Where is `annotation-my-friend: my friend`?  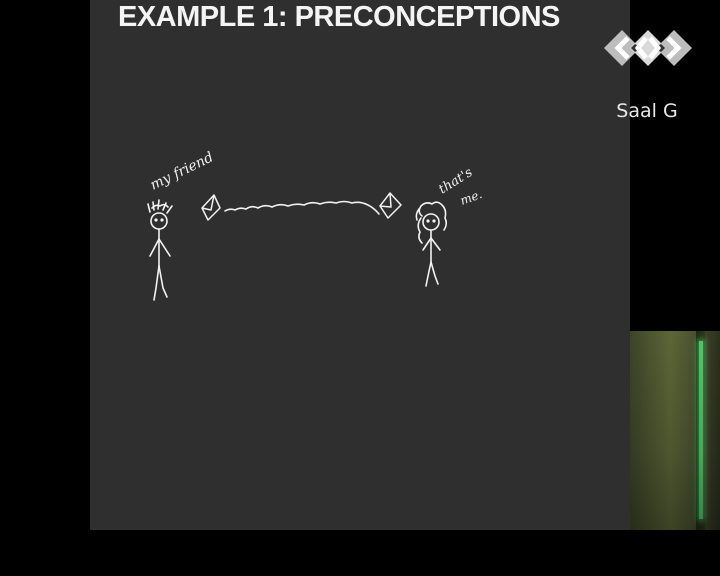
annotation-my-friend: my friend is located at coordinates (182, 171).